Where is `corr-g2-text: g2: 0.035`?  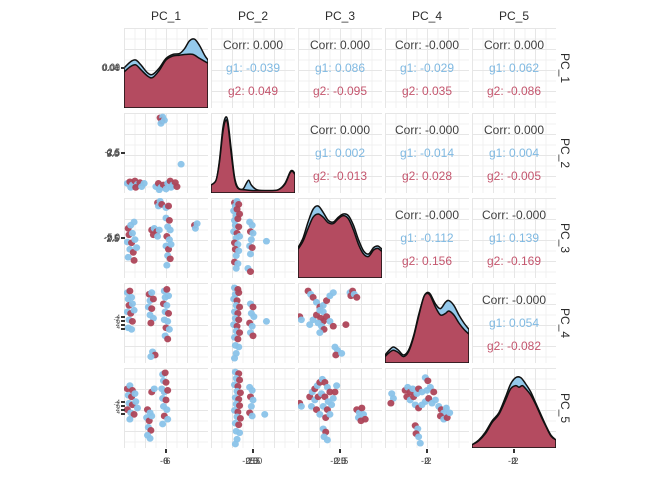
corr-g2-text: g2: 0.035 is located at coordinates (427, 91).